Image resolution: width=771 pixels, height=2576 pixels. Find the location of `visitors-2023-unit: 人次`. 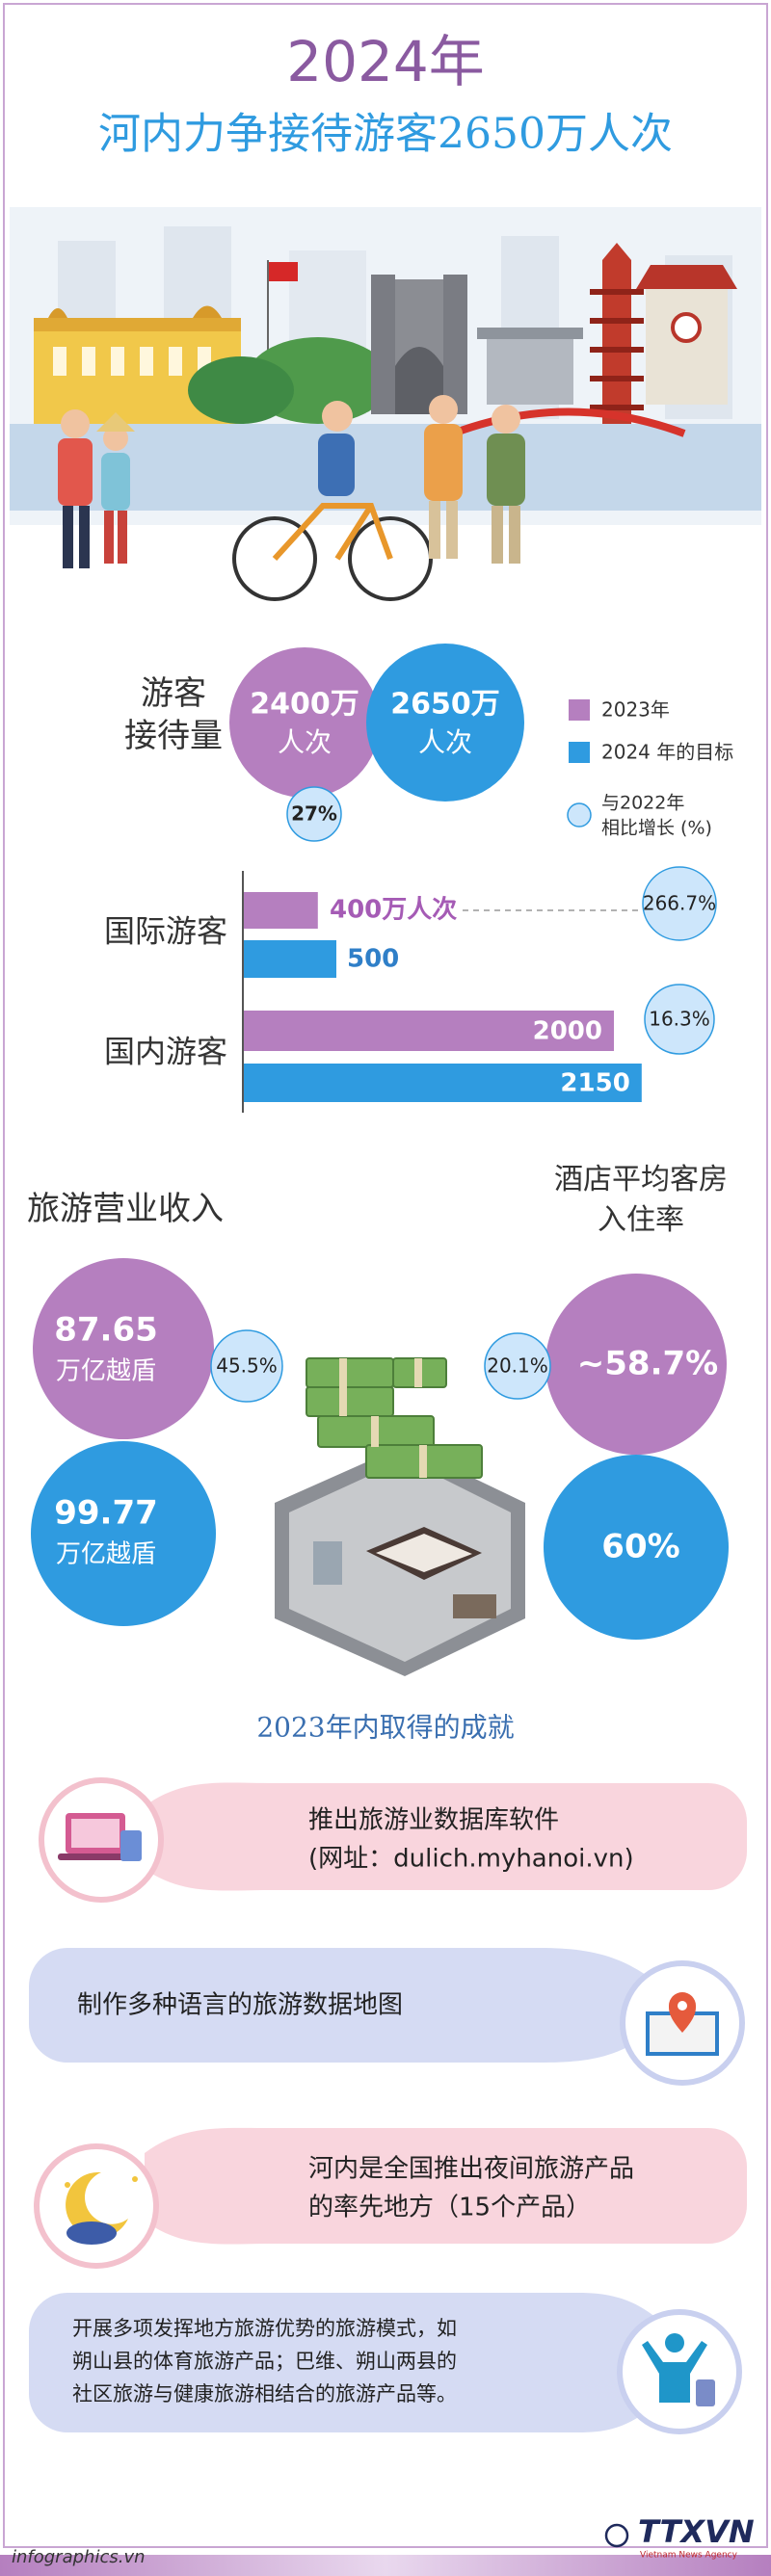

visitors-2023-unit: 人次 is located at coordinates (305, 742).